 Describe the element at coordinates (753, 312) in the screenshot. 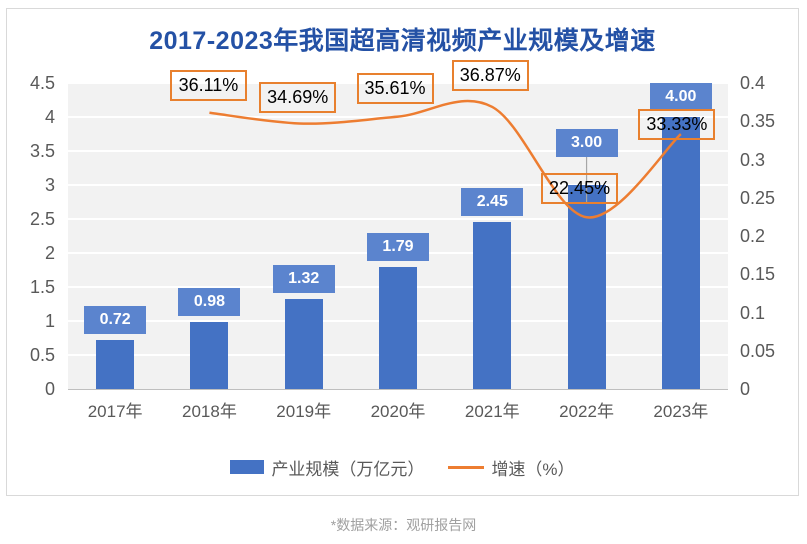

I see `right-axis-tick-label: 0.1` at that location.